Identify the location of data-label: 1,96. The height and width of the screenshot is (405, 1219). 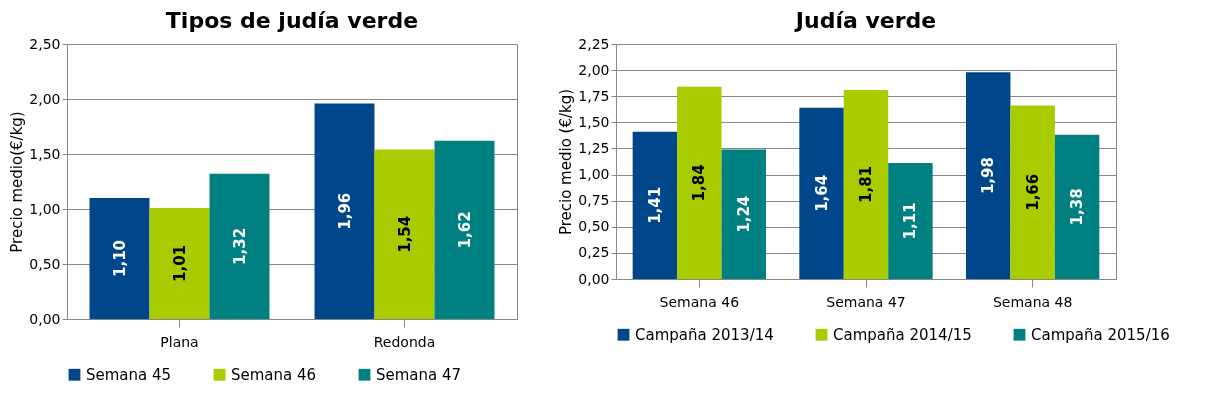
(344, 211).